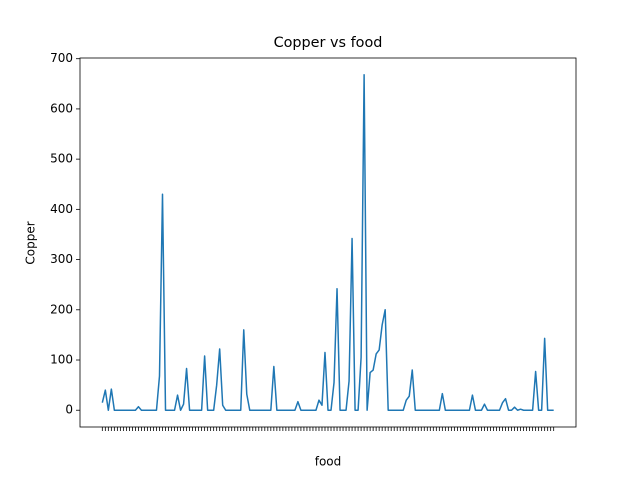 This screenshot has height=484, width=640. I want to click on y-tick-label: 200, so click(61, 309).